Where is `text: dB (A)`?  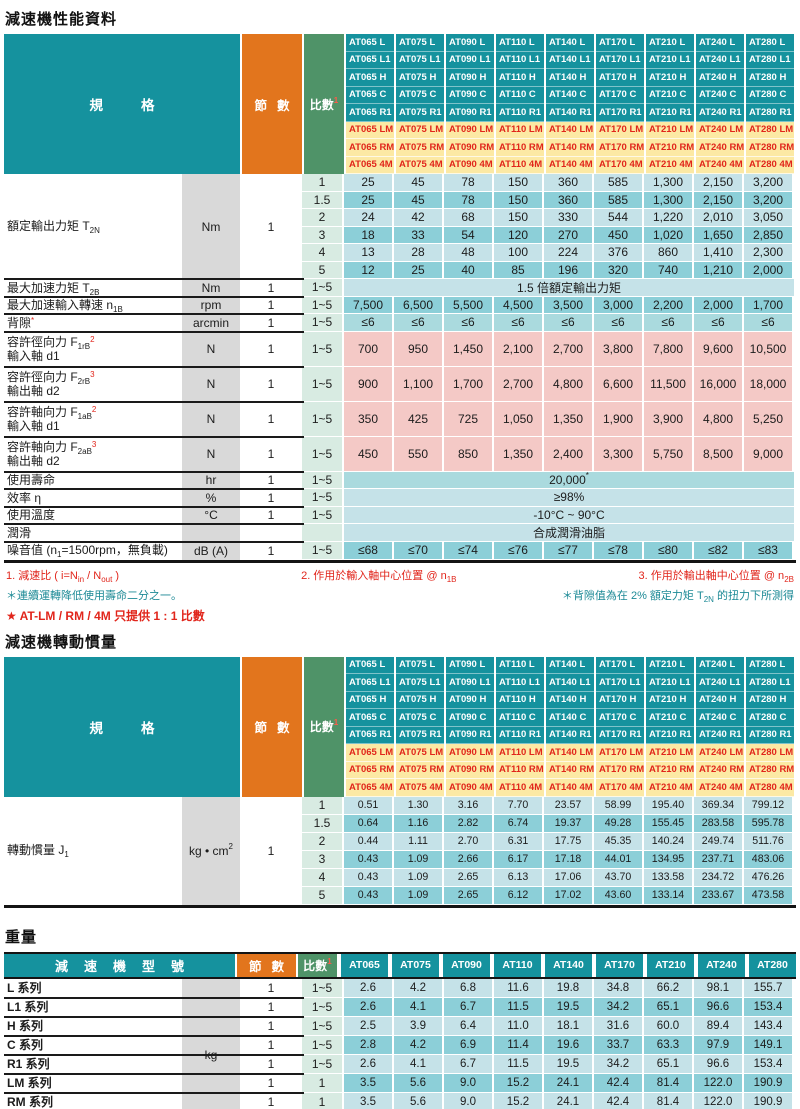 text: dB (A) is located at coordinates (210, 550).